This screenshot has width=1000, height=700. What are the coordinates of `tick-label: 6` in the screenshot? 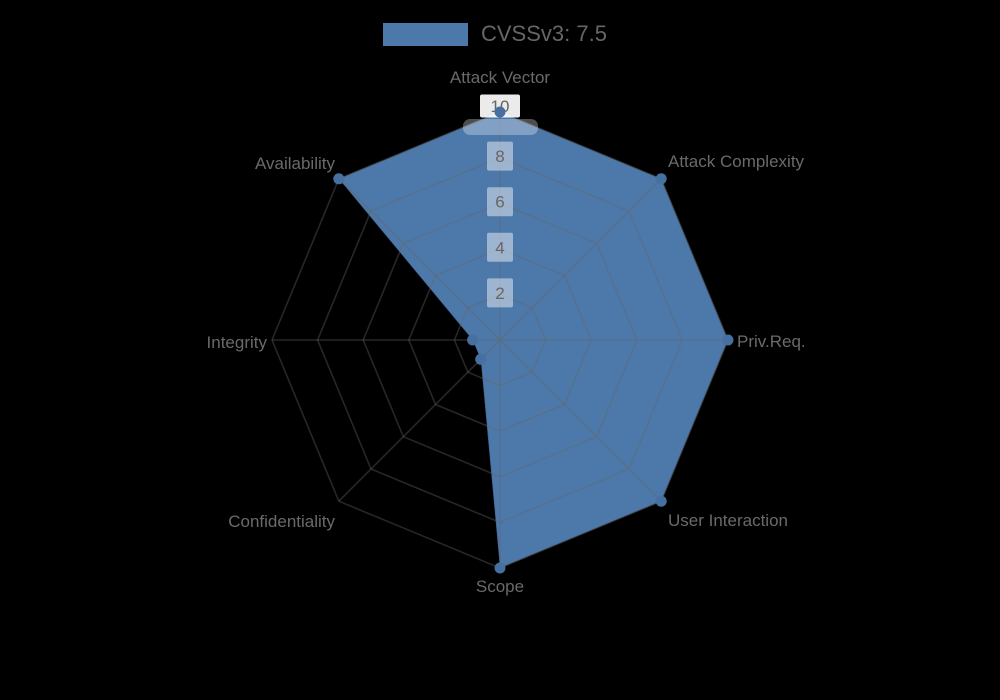 It's located at (499, 202).